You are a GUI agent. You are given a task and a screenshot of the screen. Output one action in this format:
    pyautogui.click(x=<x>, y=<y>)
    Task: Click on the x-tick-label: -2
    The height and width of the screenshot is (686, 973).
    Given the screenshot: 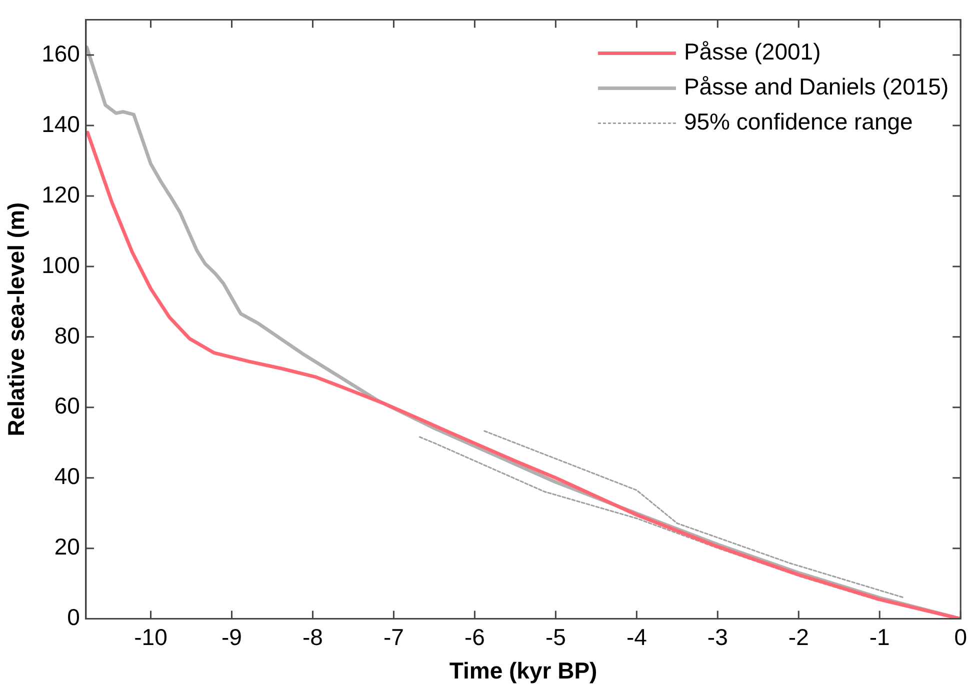 What is the action you would take?
    pyautogui.click(x=798, y=637)
    